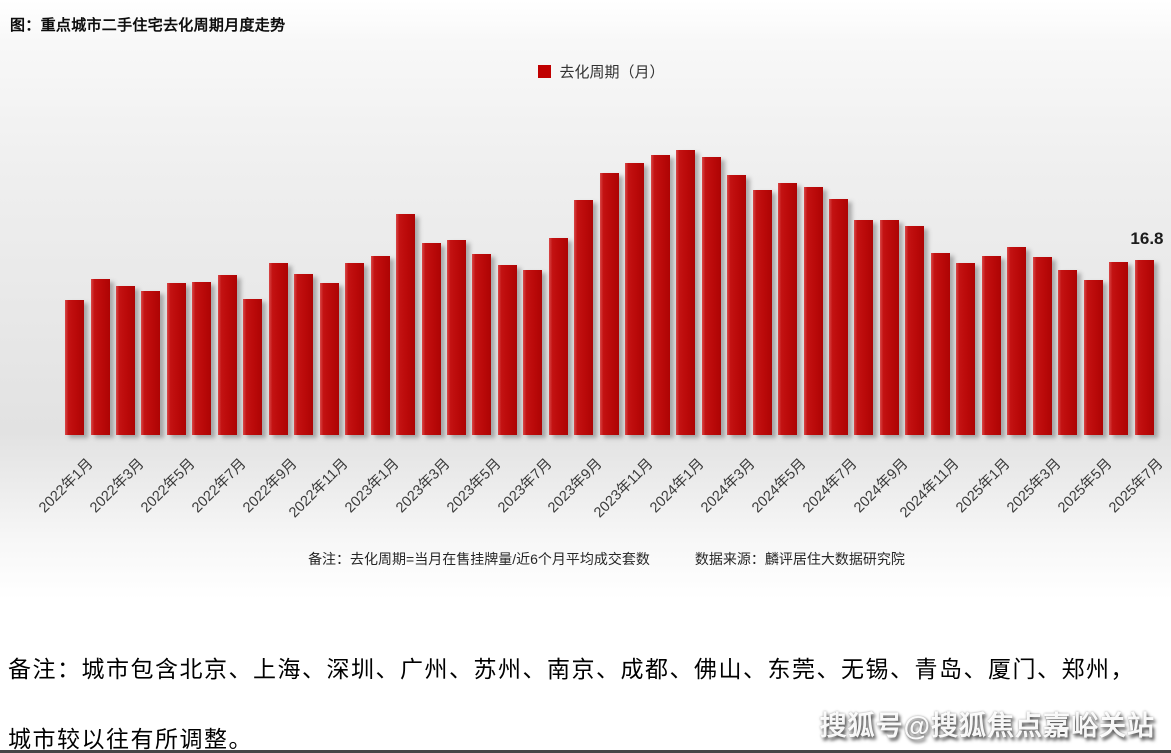  I want to click on legend-color-swatch-icon, so click(545, 71).